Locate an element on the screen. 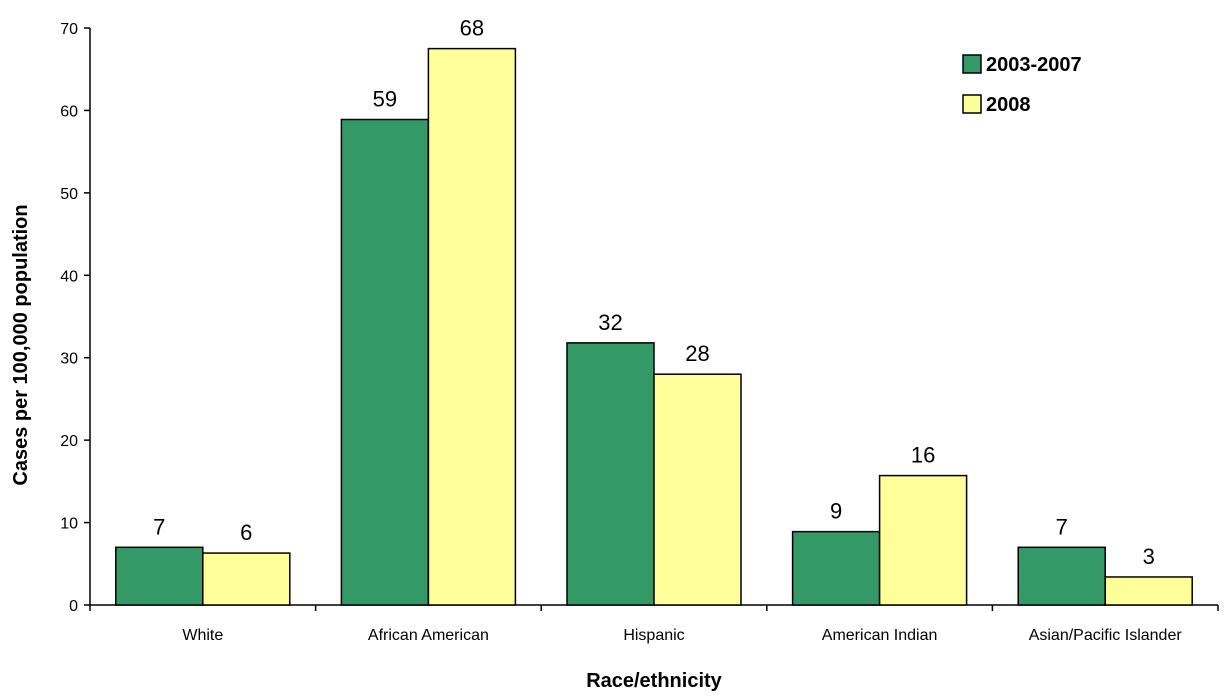 The image size is (1225, 696). y-tick-label: 30 is located at coordinates (69, 359).